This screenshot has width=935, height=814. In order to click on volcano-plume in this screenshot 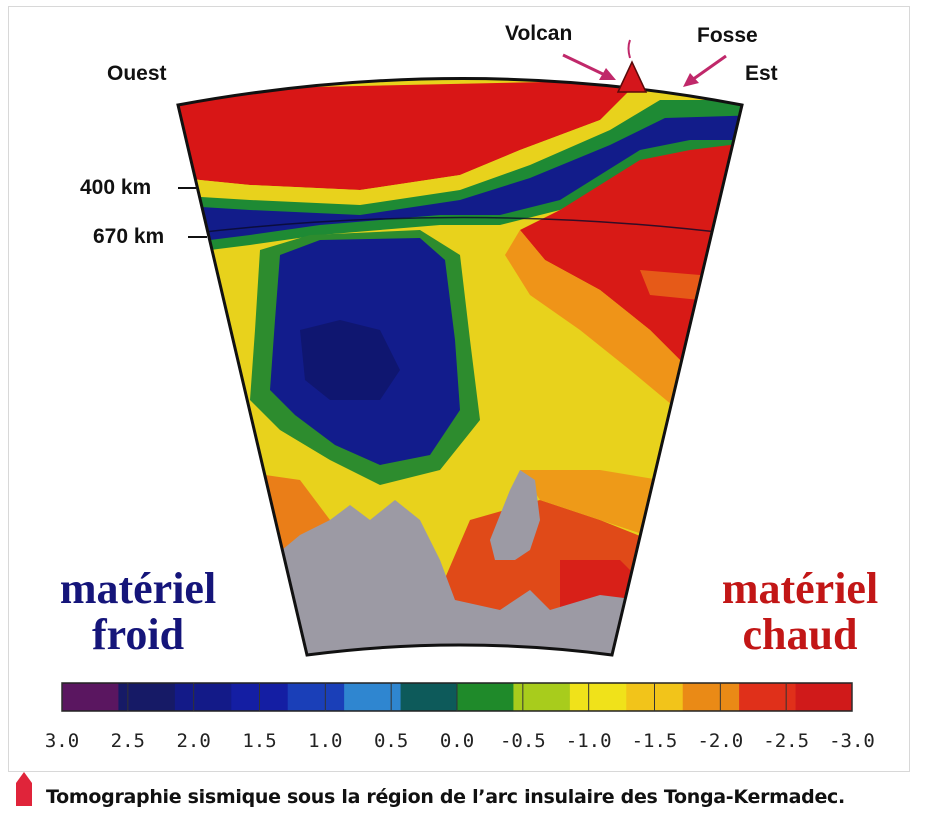, I will do `click(629, 49)`.